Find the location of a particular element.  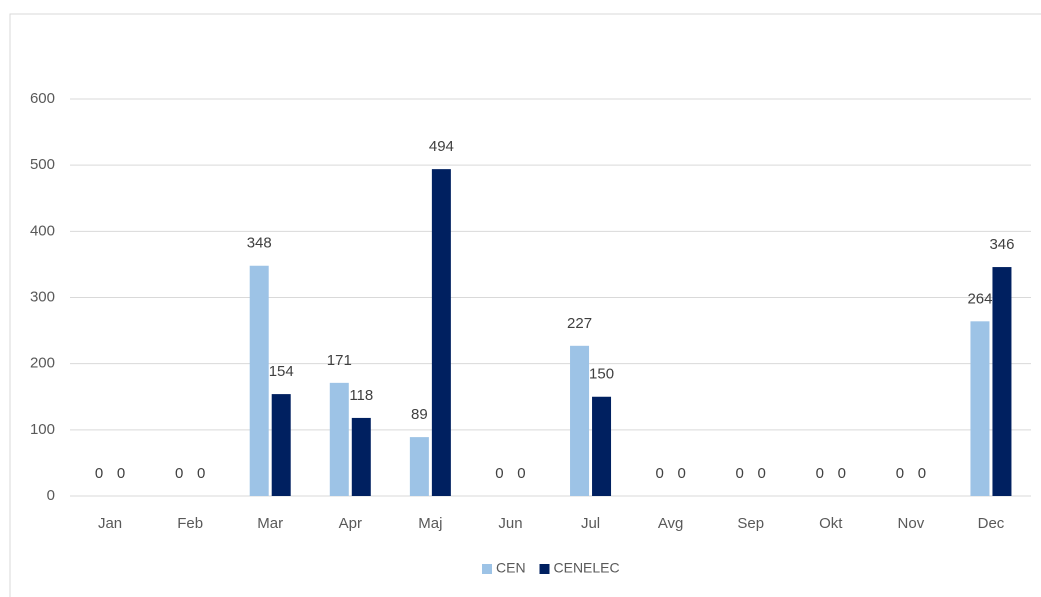

x-tick-label: Dec is located at coordinates (991, 523).